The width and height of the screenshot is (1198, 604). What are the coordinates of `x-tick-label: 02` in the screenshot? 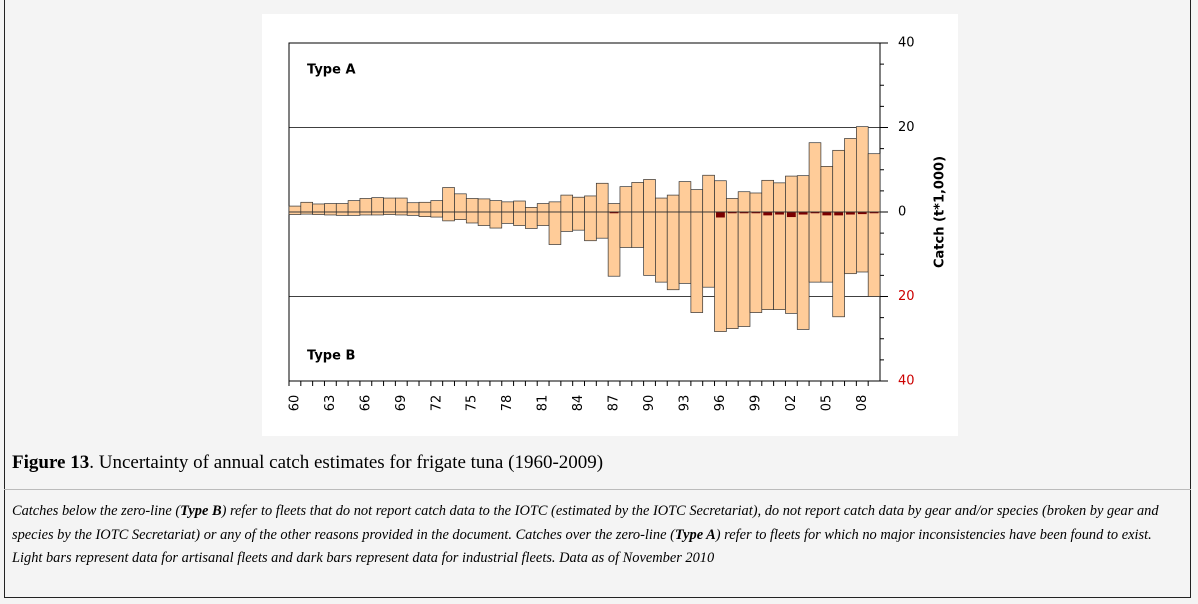 It's located at (791, 403).